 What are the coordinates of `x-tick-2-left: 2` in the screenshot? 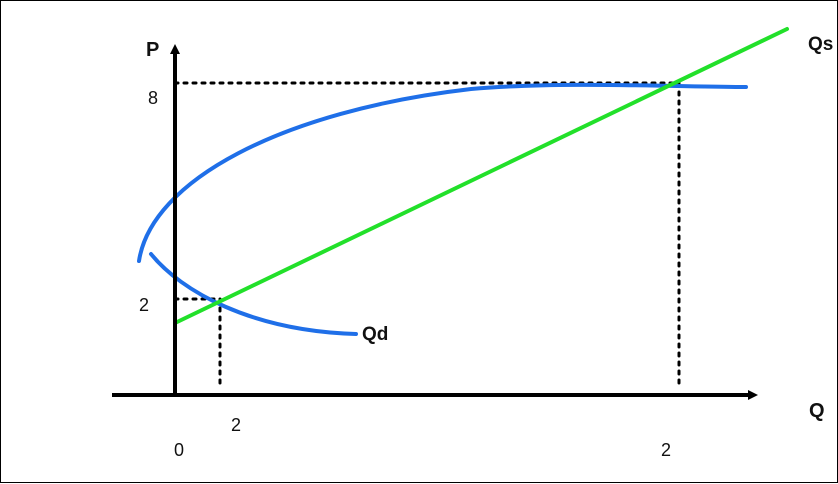 It's located at (236, 425).